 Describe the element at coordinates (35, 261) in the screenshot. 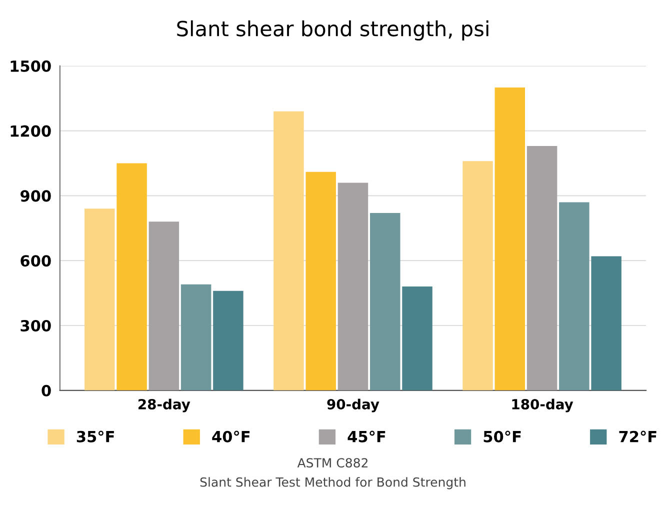

I see `y-tick-label: 600` at that location.